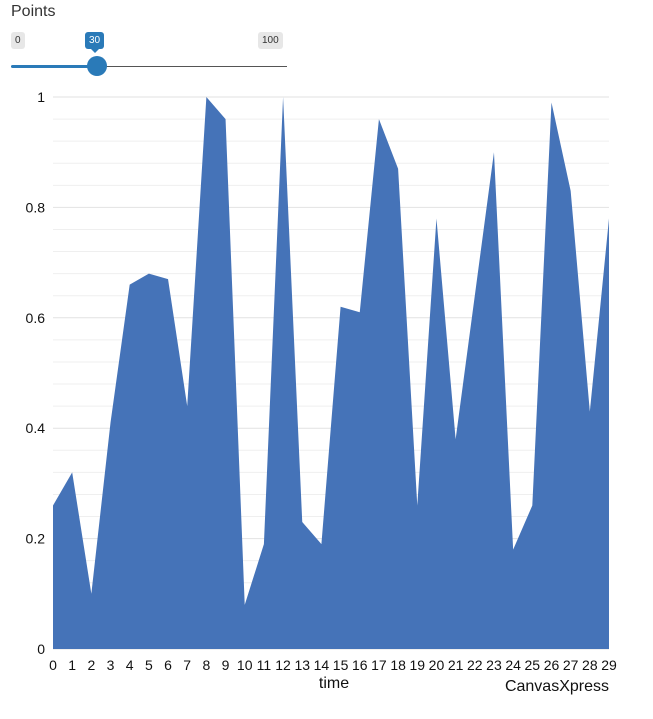 This screenshot has width=653, height=719. I want to click on x-tick-label: 26, so click(552, 665).